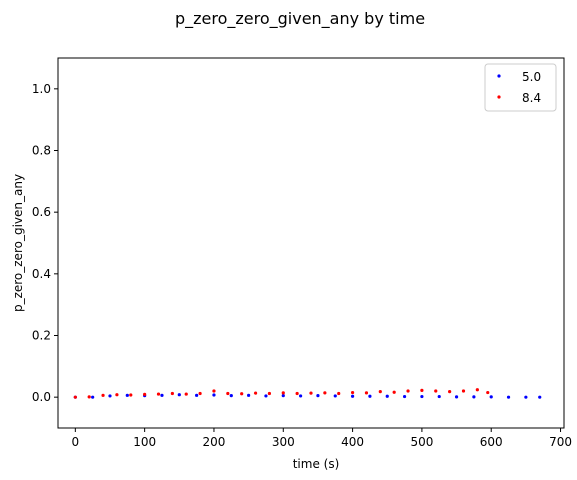  What do you see at coordinates (491, 442) in the screenshot?
I see `x-tick-label: 600` at bounding box center [491, 442].